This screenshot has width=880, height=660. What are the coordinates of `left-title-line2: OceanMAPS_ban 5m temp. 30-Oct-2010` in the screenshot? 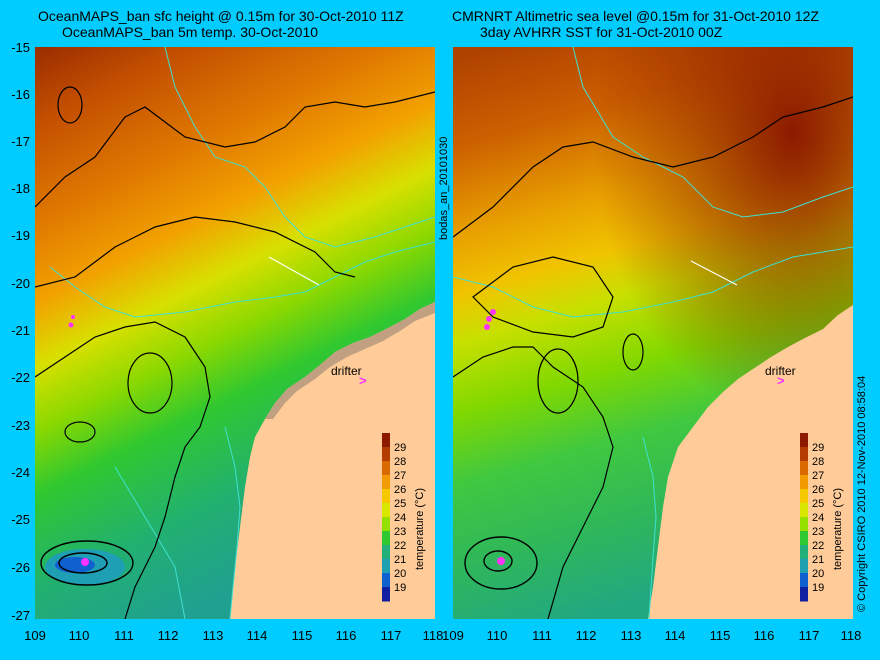 It's located at (190, 32).